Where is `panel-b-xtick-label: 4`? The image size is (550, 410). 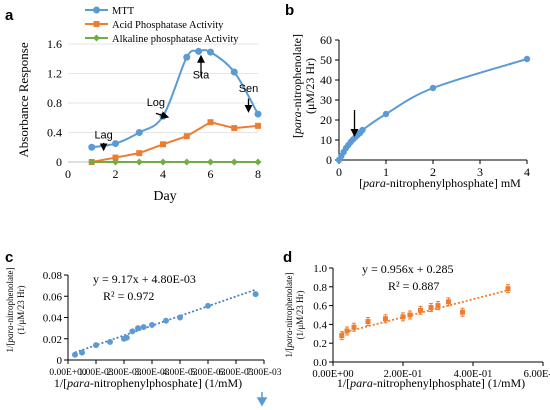
panel-b-xtick-label: 4 is located at coordinates (527, 172).